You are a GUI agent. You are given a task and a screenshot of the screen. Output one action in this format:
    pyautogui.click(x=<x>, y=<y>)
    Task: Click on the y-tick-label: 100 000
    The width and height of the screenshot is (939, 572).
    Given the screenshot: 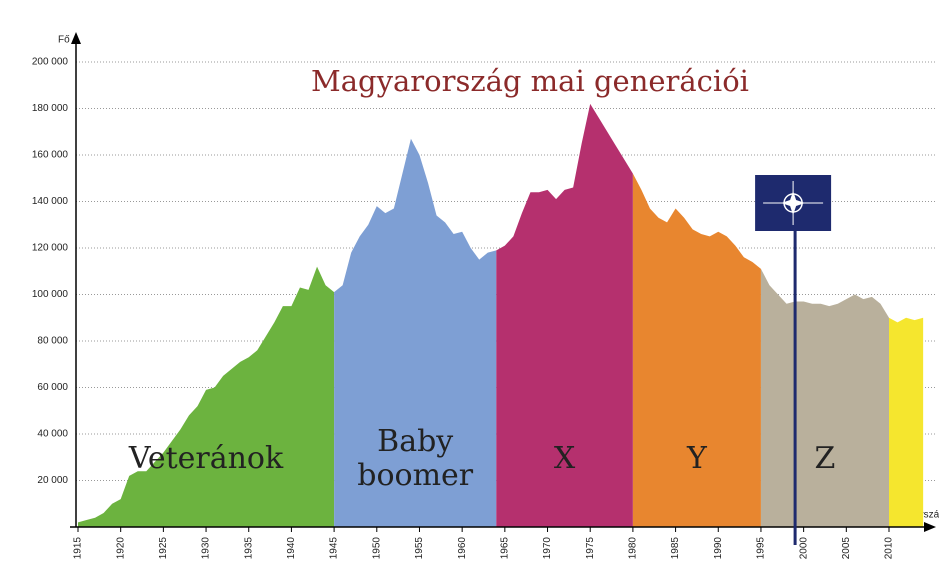 What is the action you would take?
    pyautogui.click(x=50, y=294)
    